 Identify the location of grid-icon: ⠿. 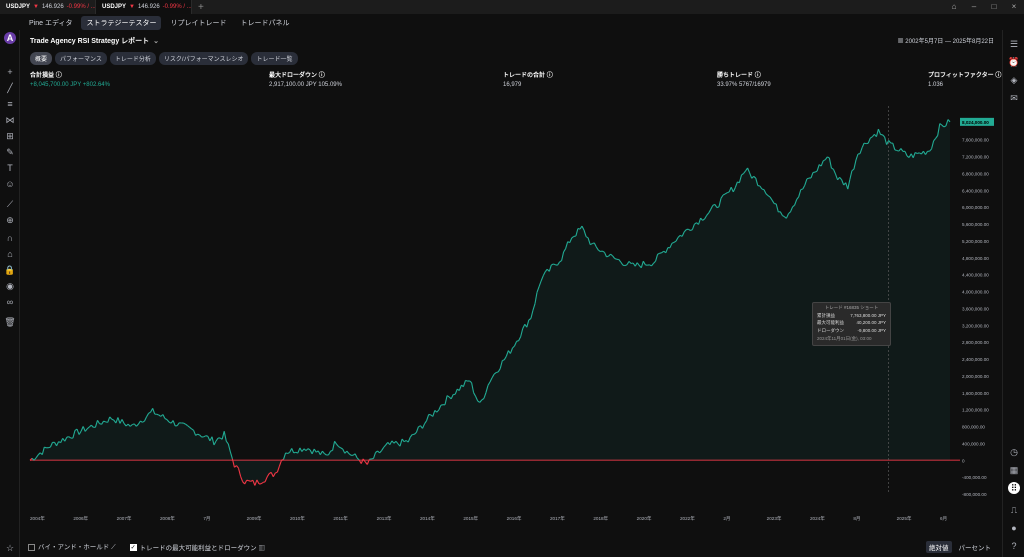
(1014, 488).